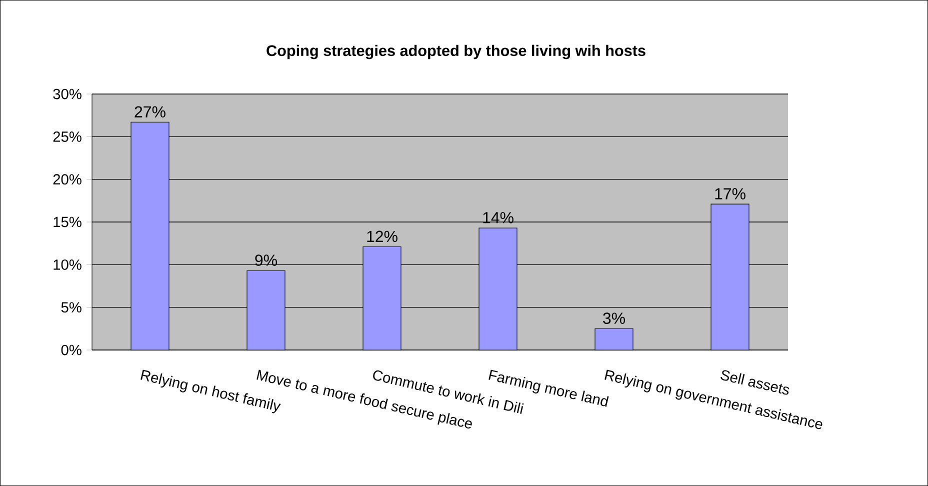 Image resolution: width=928 pixels, height=486 pixels. I want to click on y-tick-label: 25%, so click(67, 136).